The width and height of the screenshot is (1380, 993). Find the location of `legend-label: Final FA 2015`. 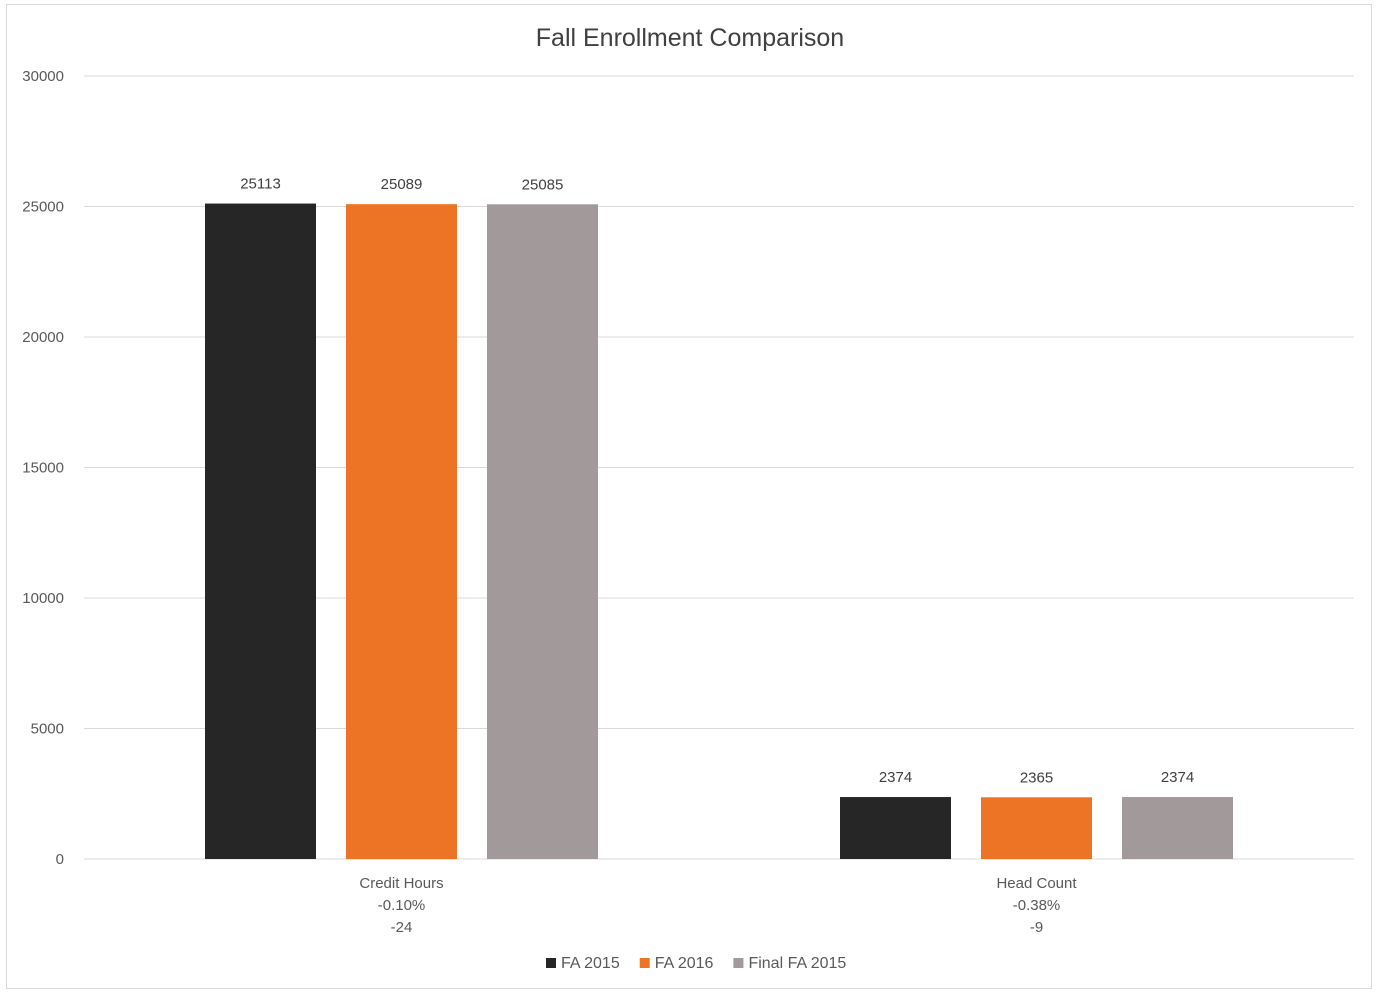

legend-label: Final FA 2015 is located at coordinates (797, 963).